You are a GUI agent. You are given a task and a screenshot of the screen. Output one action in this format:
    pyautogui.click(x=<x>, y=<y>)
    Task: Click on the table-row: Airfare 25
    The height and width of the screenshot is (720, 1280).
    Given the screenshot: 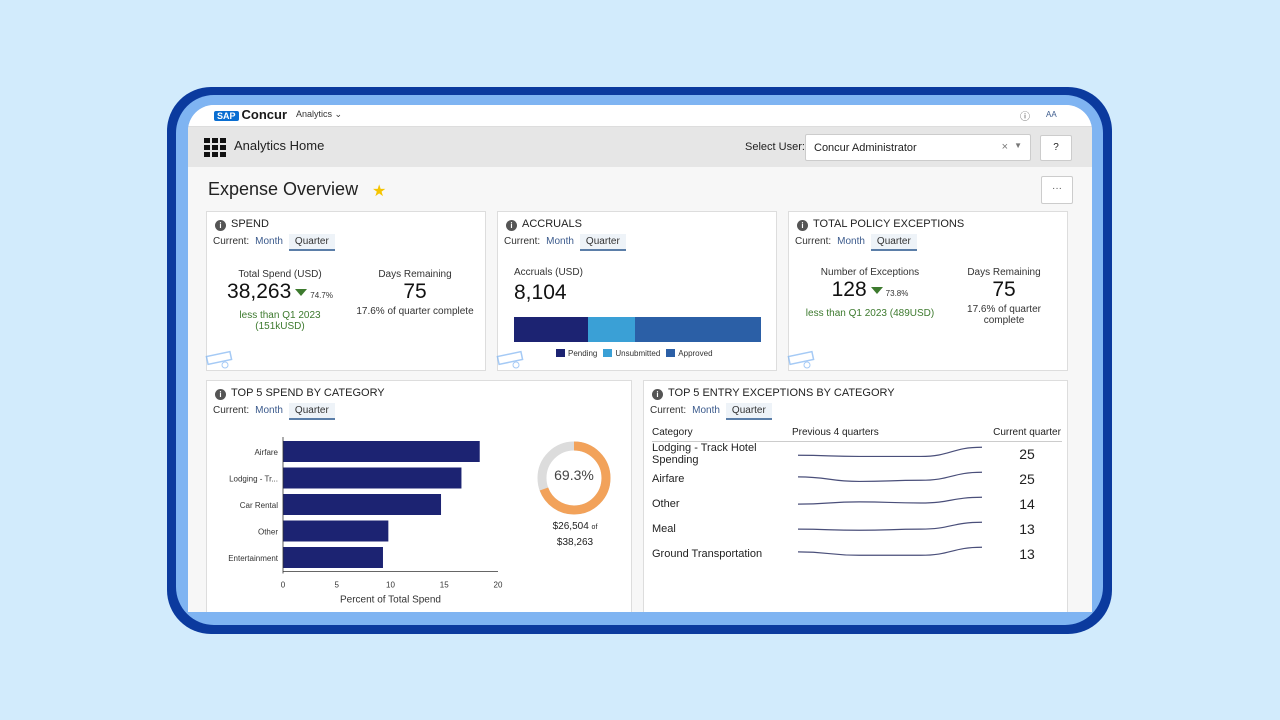 What is the action you would take?
    pyautogui.click(x=857, y=479)
    